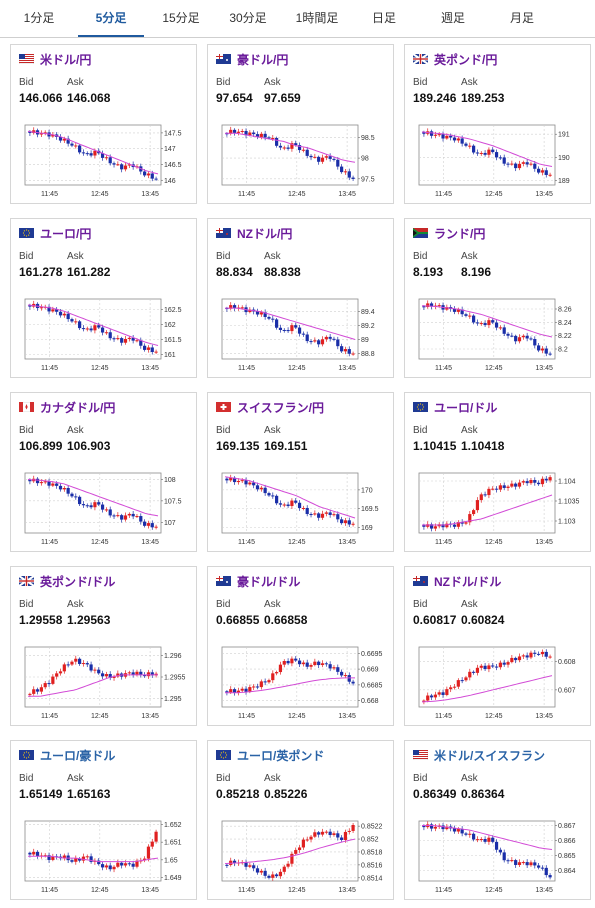  What do you see at coordinates (468, 581) in the screenshot?
I see `currency-pair-name: NZドル/ドル` at bounding box center [468, 581].